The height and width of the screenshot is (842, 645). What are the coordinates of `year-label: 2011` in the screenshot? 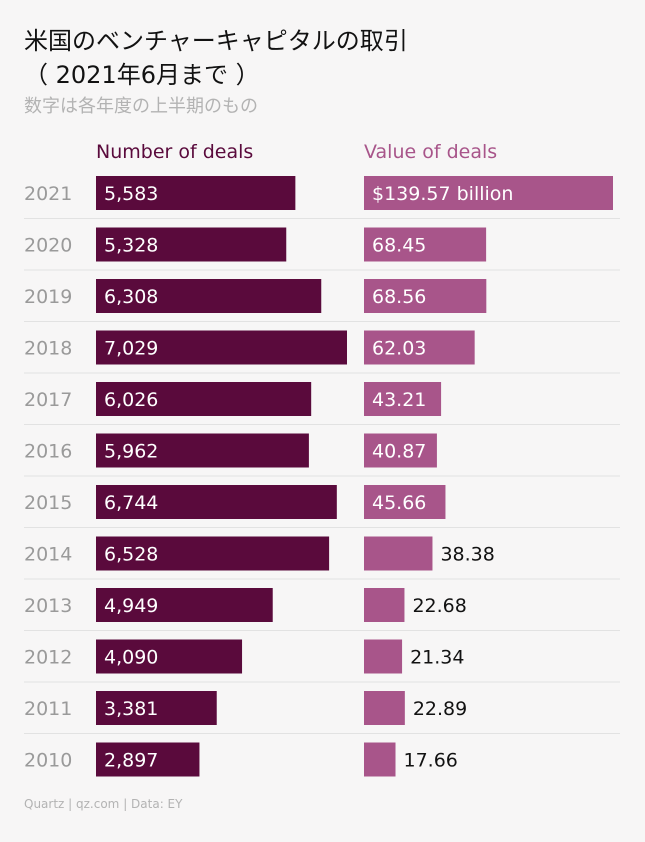 It's located at (48, 709).